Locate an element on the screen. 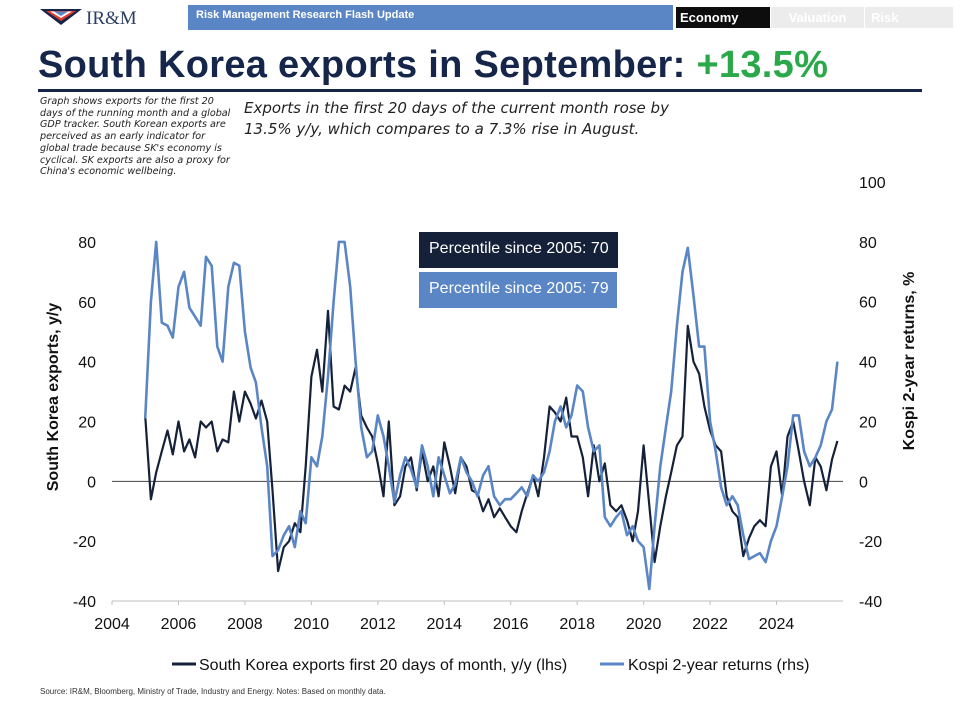  x-tick-label: 2024 is located at coordinates (777, 624).